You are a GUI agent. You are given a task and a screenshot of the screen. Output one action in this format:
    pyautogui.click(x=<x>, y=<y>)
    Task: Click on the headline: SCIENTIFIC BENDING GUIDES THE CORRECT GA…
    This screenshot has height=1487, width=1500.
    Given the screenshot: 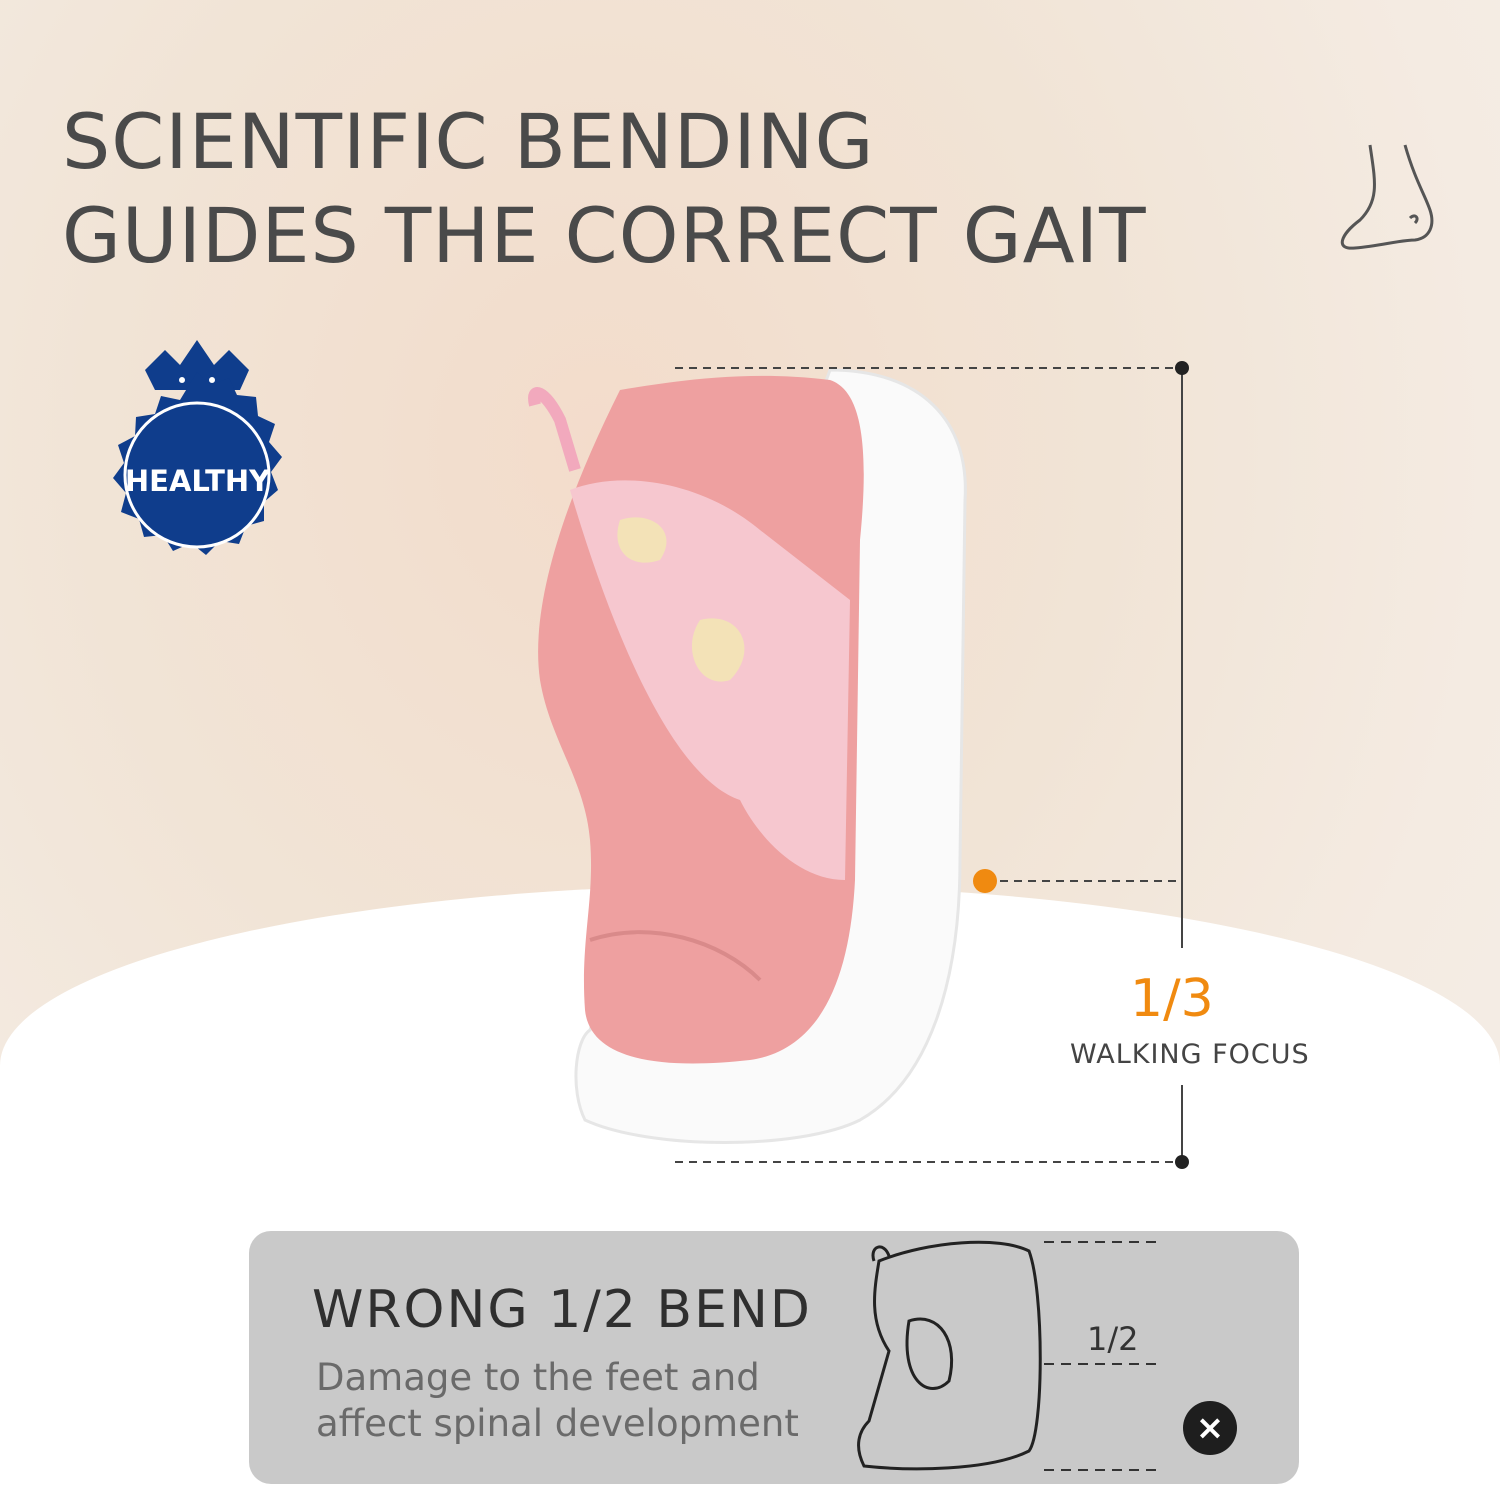 What is the action you would take?
    pyautogui.click(x=692, y=189)
    